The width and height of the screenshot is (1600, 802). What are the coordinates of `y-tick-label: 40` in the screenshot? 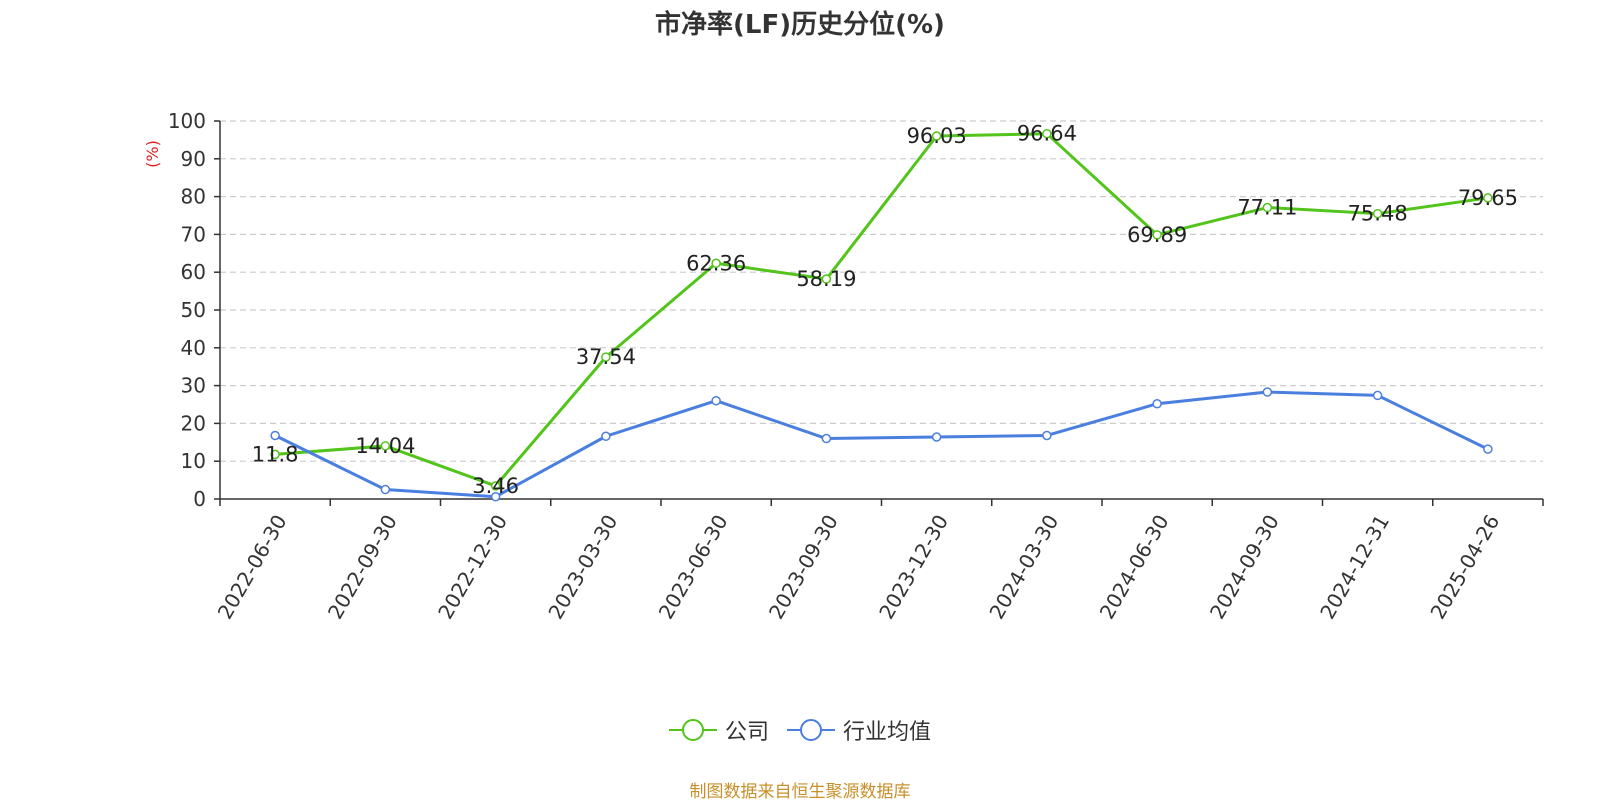 It's located at (193, 348).